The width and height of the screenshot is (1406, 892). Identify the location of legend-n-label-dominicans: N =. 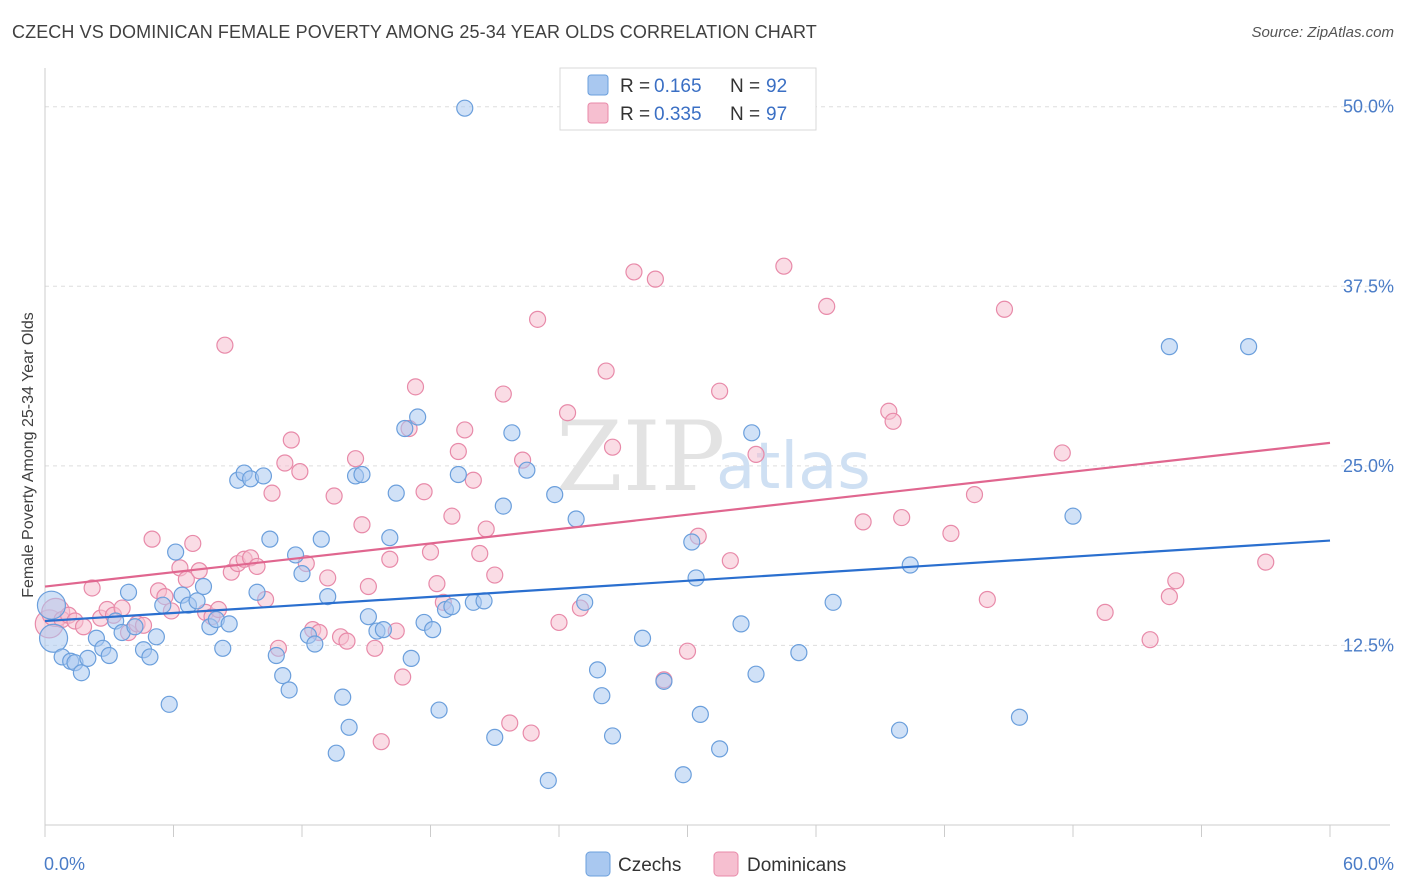
(745, 114).